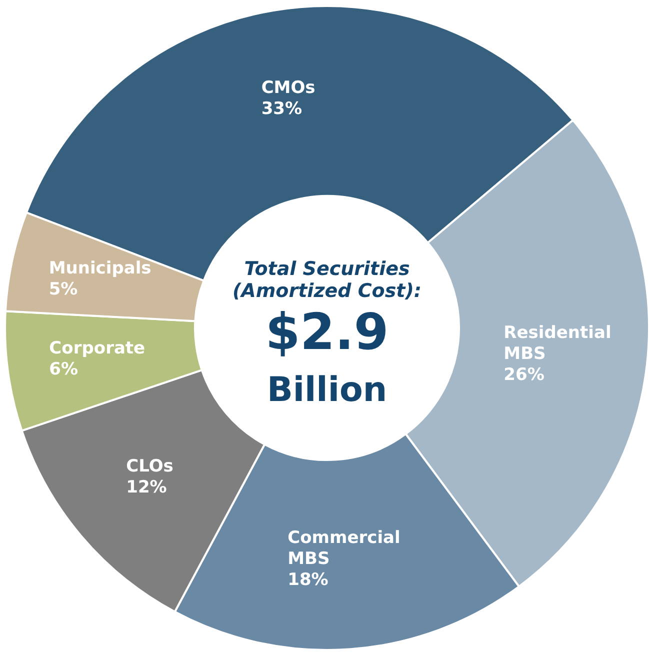 The width and height of the screenshot is (654, 656). I want to click on slice-label: CMOs, so click(288, 88).